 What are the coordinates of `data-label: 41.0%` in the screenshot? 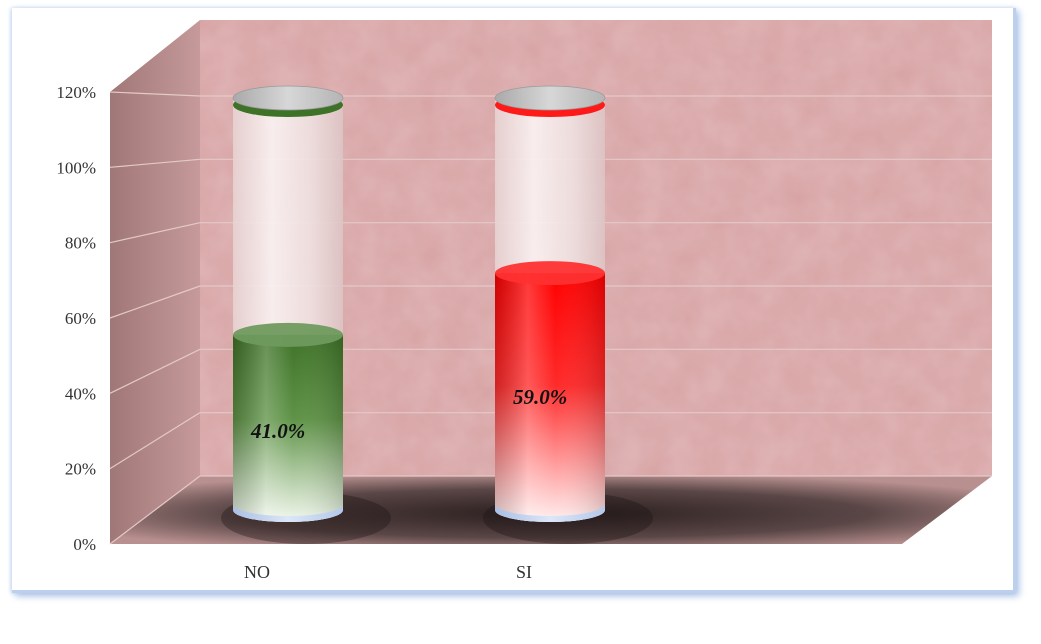 It's located at (277, 431).